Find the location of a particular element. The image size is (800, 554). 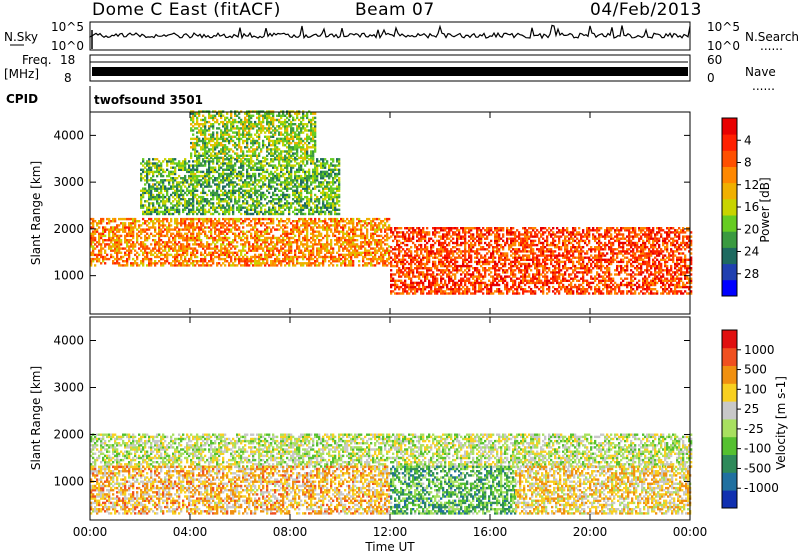

nsky-trace is located at coordinates (390, 36).